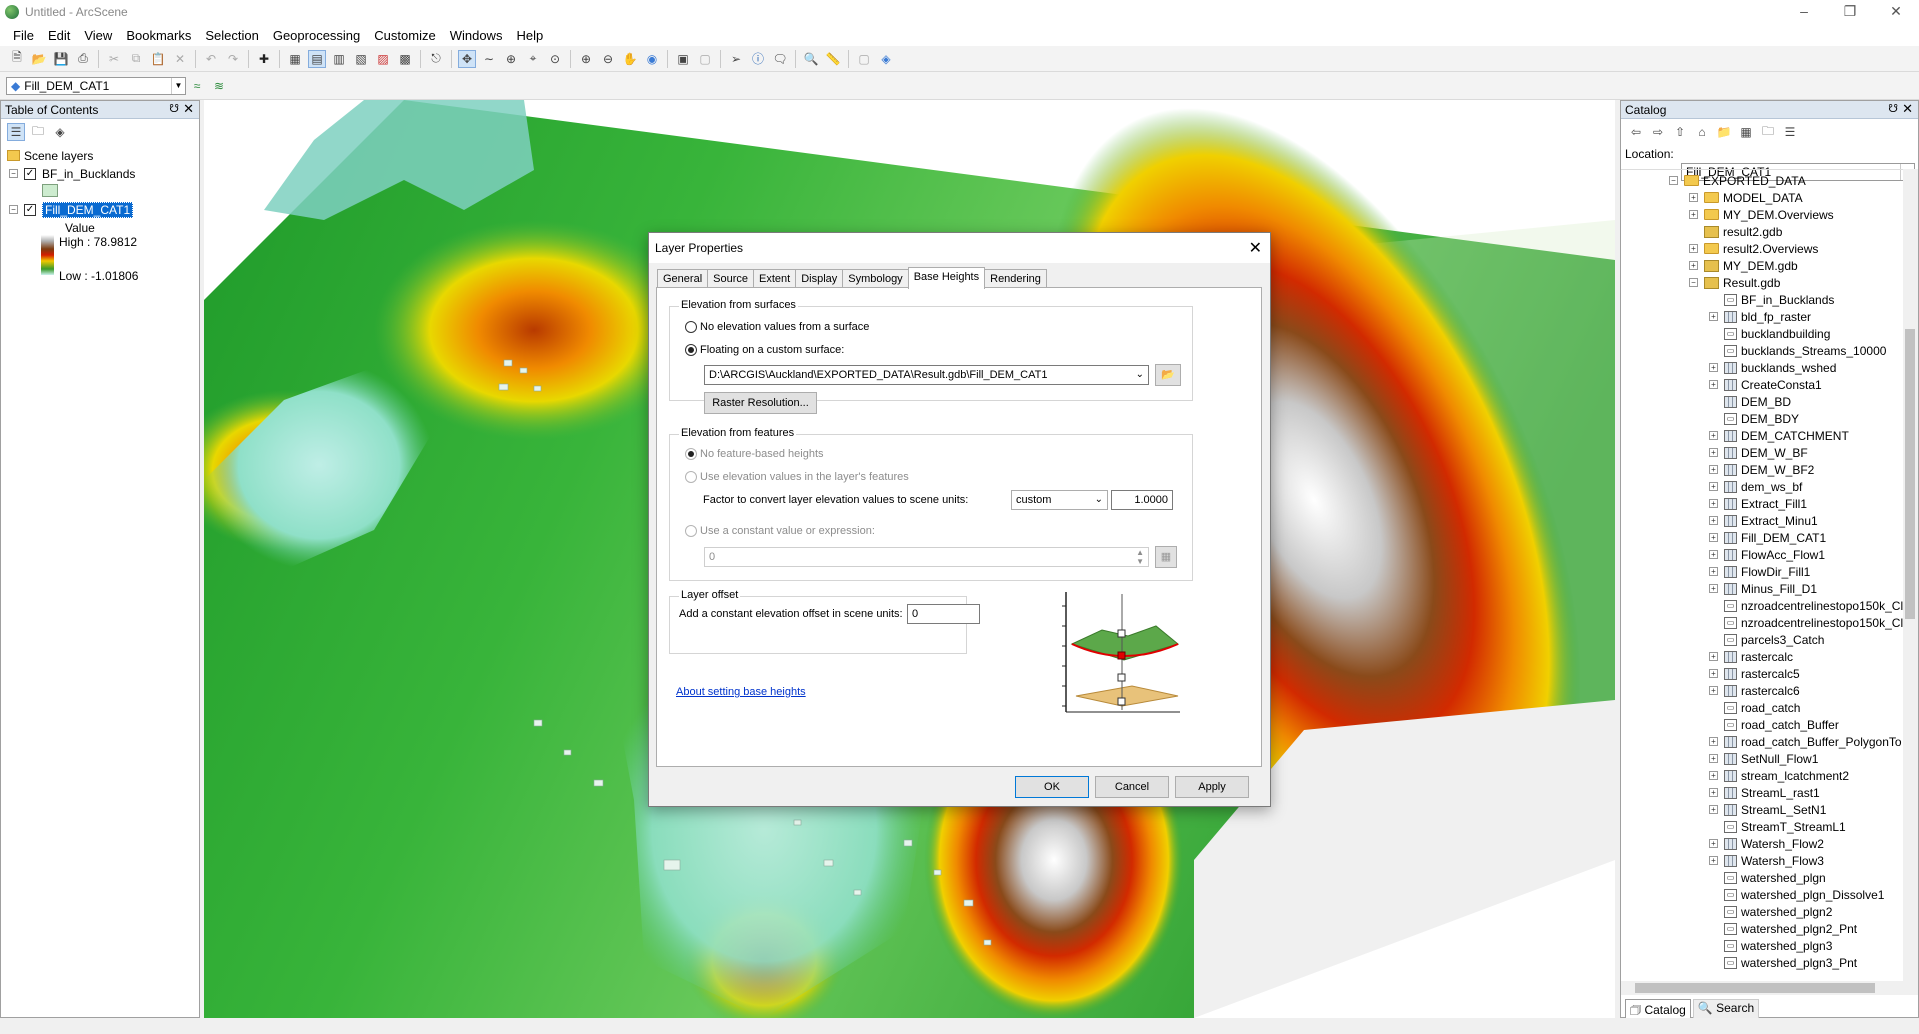 The height and width of the screenshot is (1034, 1919). Describe the element at coordinates (1702, 132) in the screenshot. I see `home-folder-icon: ⌂` at that location.